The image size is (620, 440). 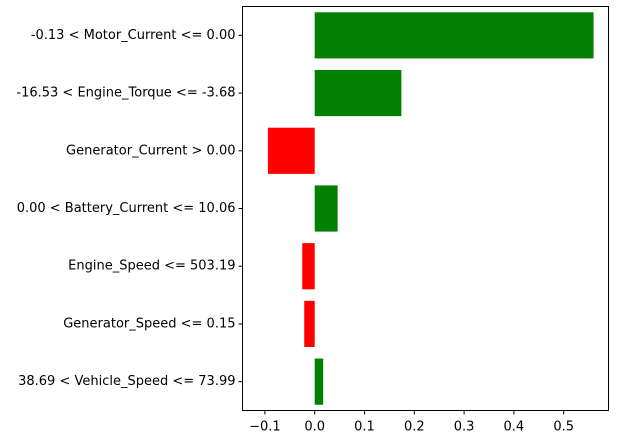 I want to click on x-tick-label-7: 0.5, so click(x=563, y=427).